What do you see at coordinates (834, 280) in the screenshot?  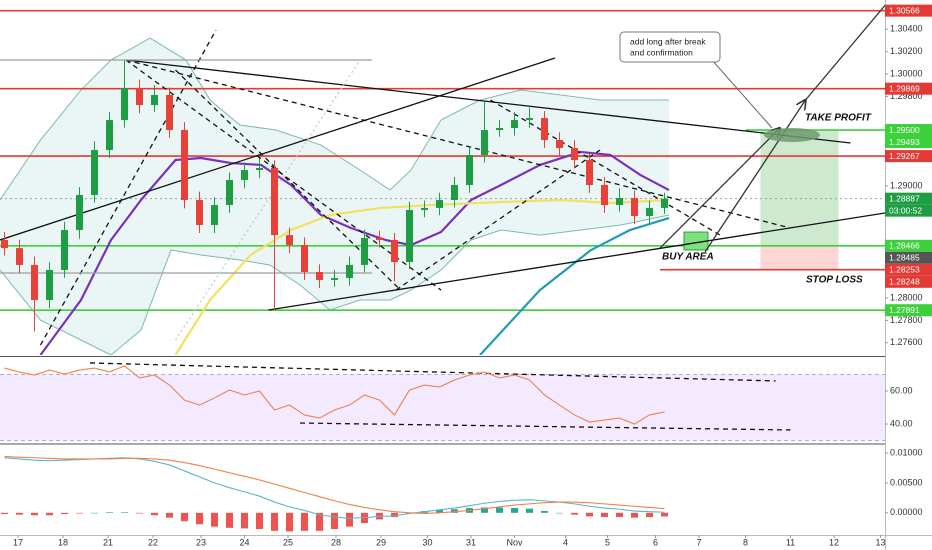 I see `stop-loss-label: STOP LOSS` at bounding box center [834, 280].